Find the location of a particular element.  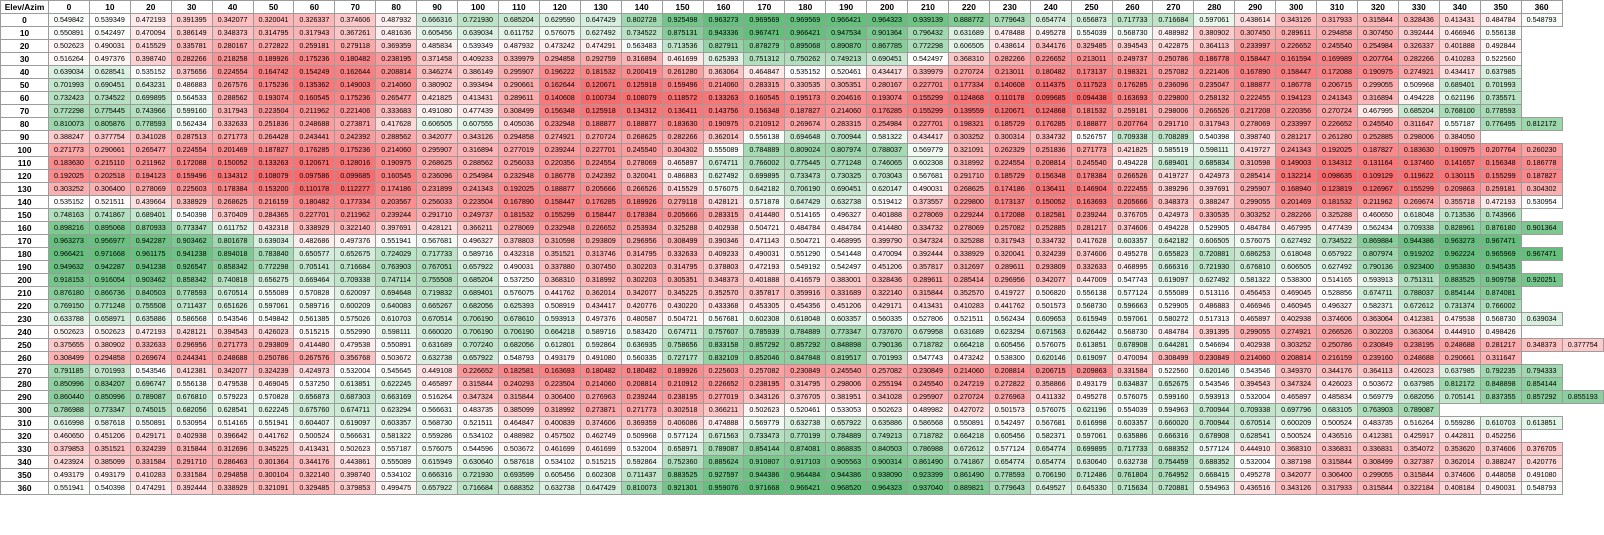

table-cell: 0.635886 is located at coordinates (150, 319).